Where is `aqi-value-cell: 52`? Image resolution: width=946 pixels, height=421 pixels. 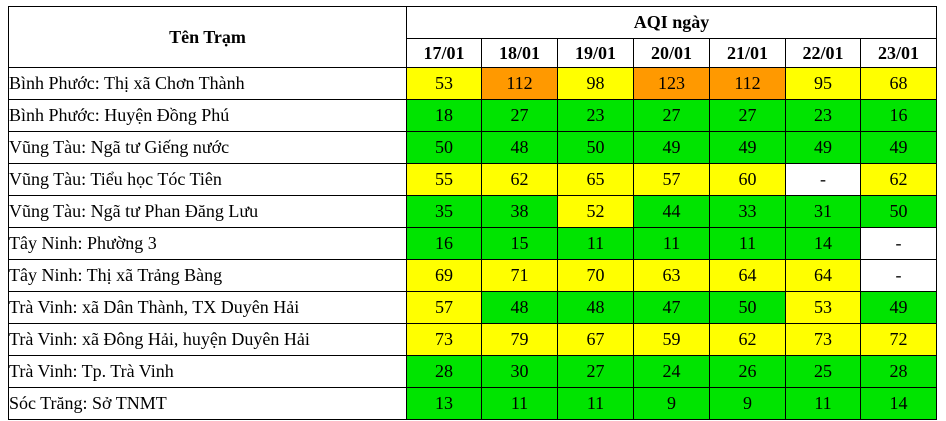
aqi-value-cell: 52 is located at coordinates (595, 211).